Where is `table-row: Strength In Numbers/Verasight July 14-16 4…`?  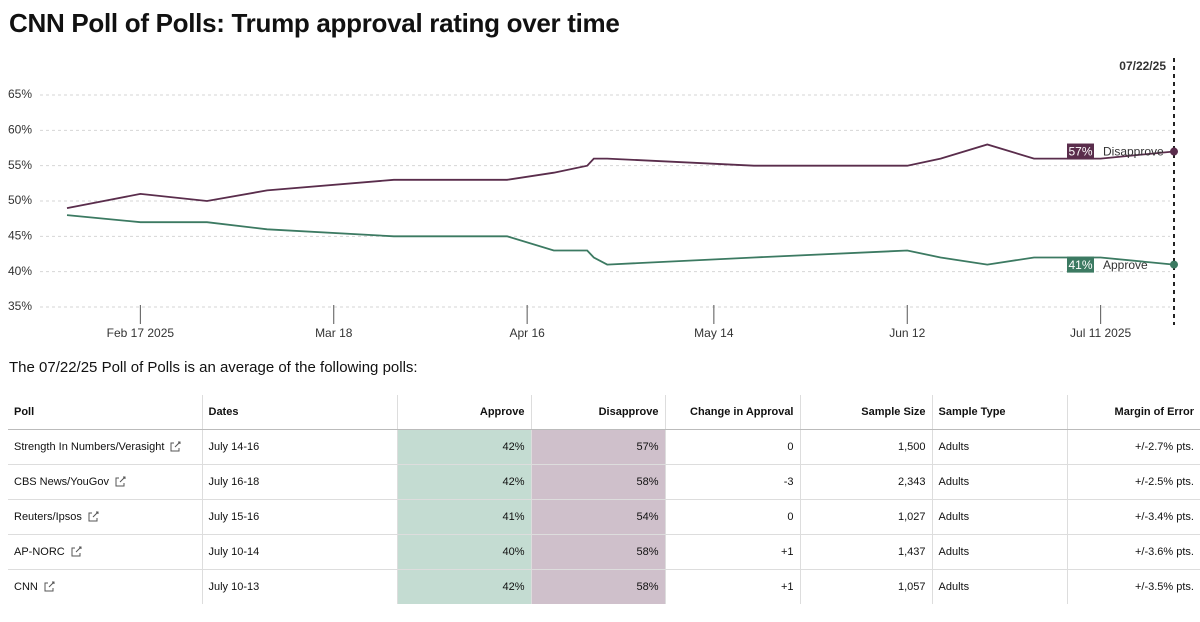 table-row: Strength In Numbers/Verasight July 14-16 4… is located at coordinates (604, 447).